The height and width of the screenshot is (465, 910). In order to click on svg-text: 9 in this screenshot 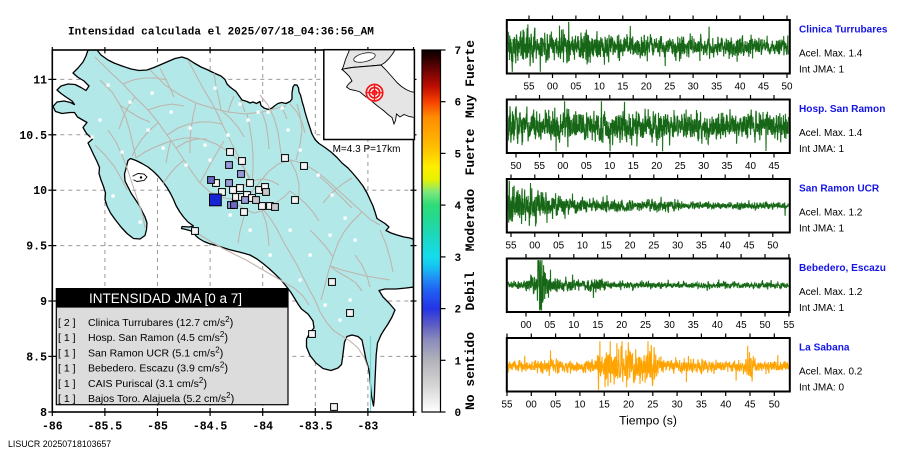, I will do `click(43, 302)`.